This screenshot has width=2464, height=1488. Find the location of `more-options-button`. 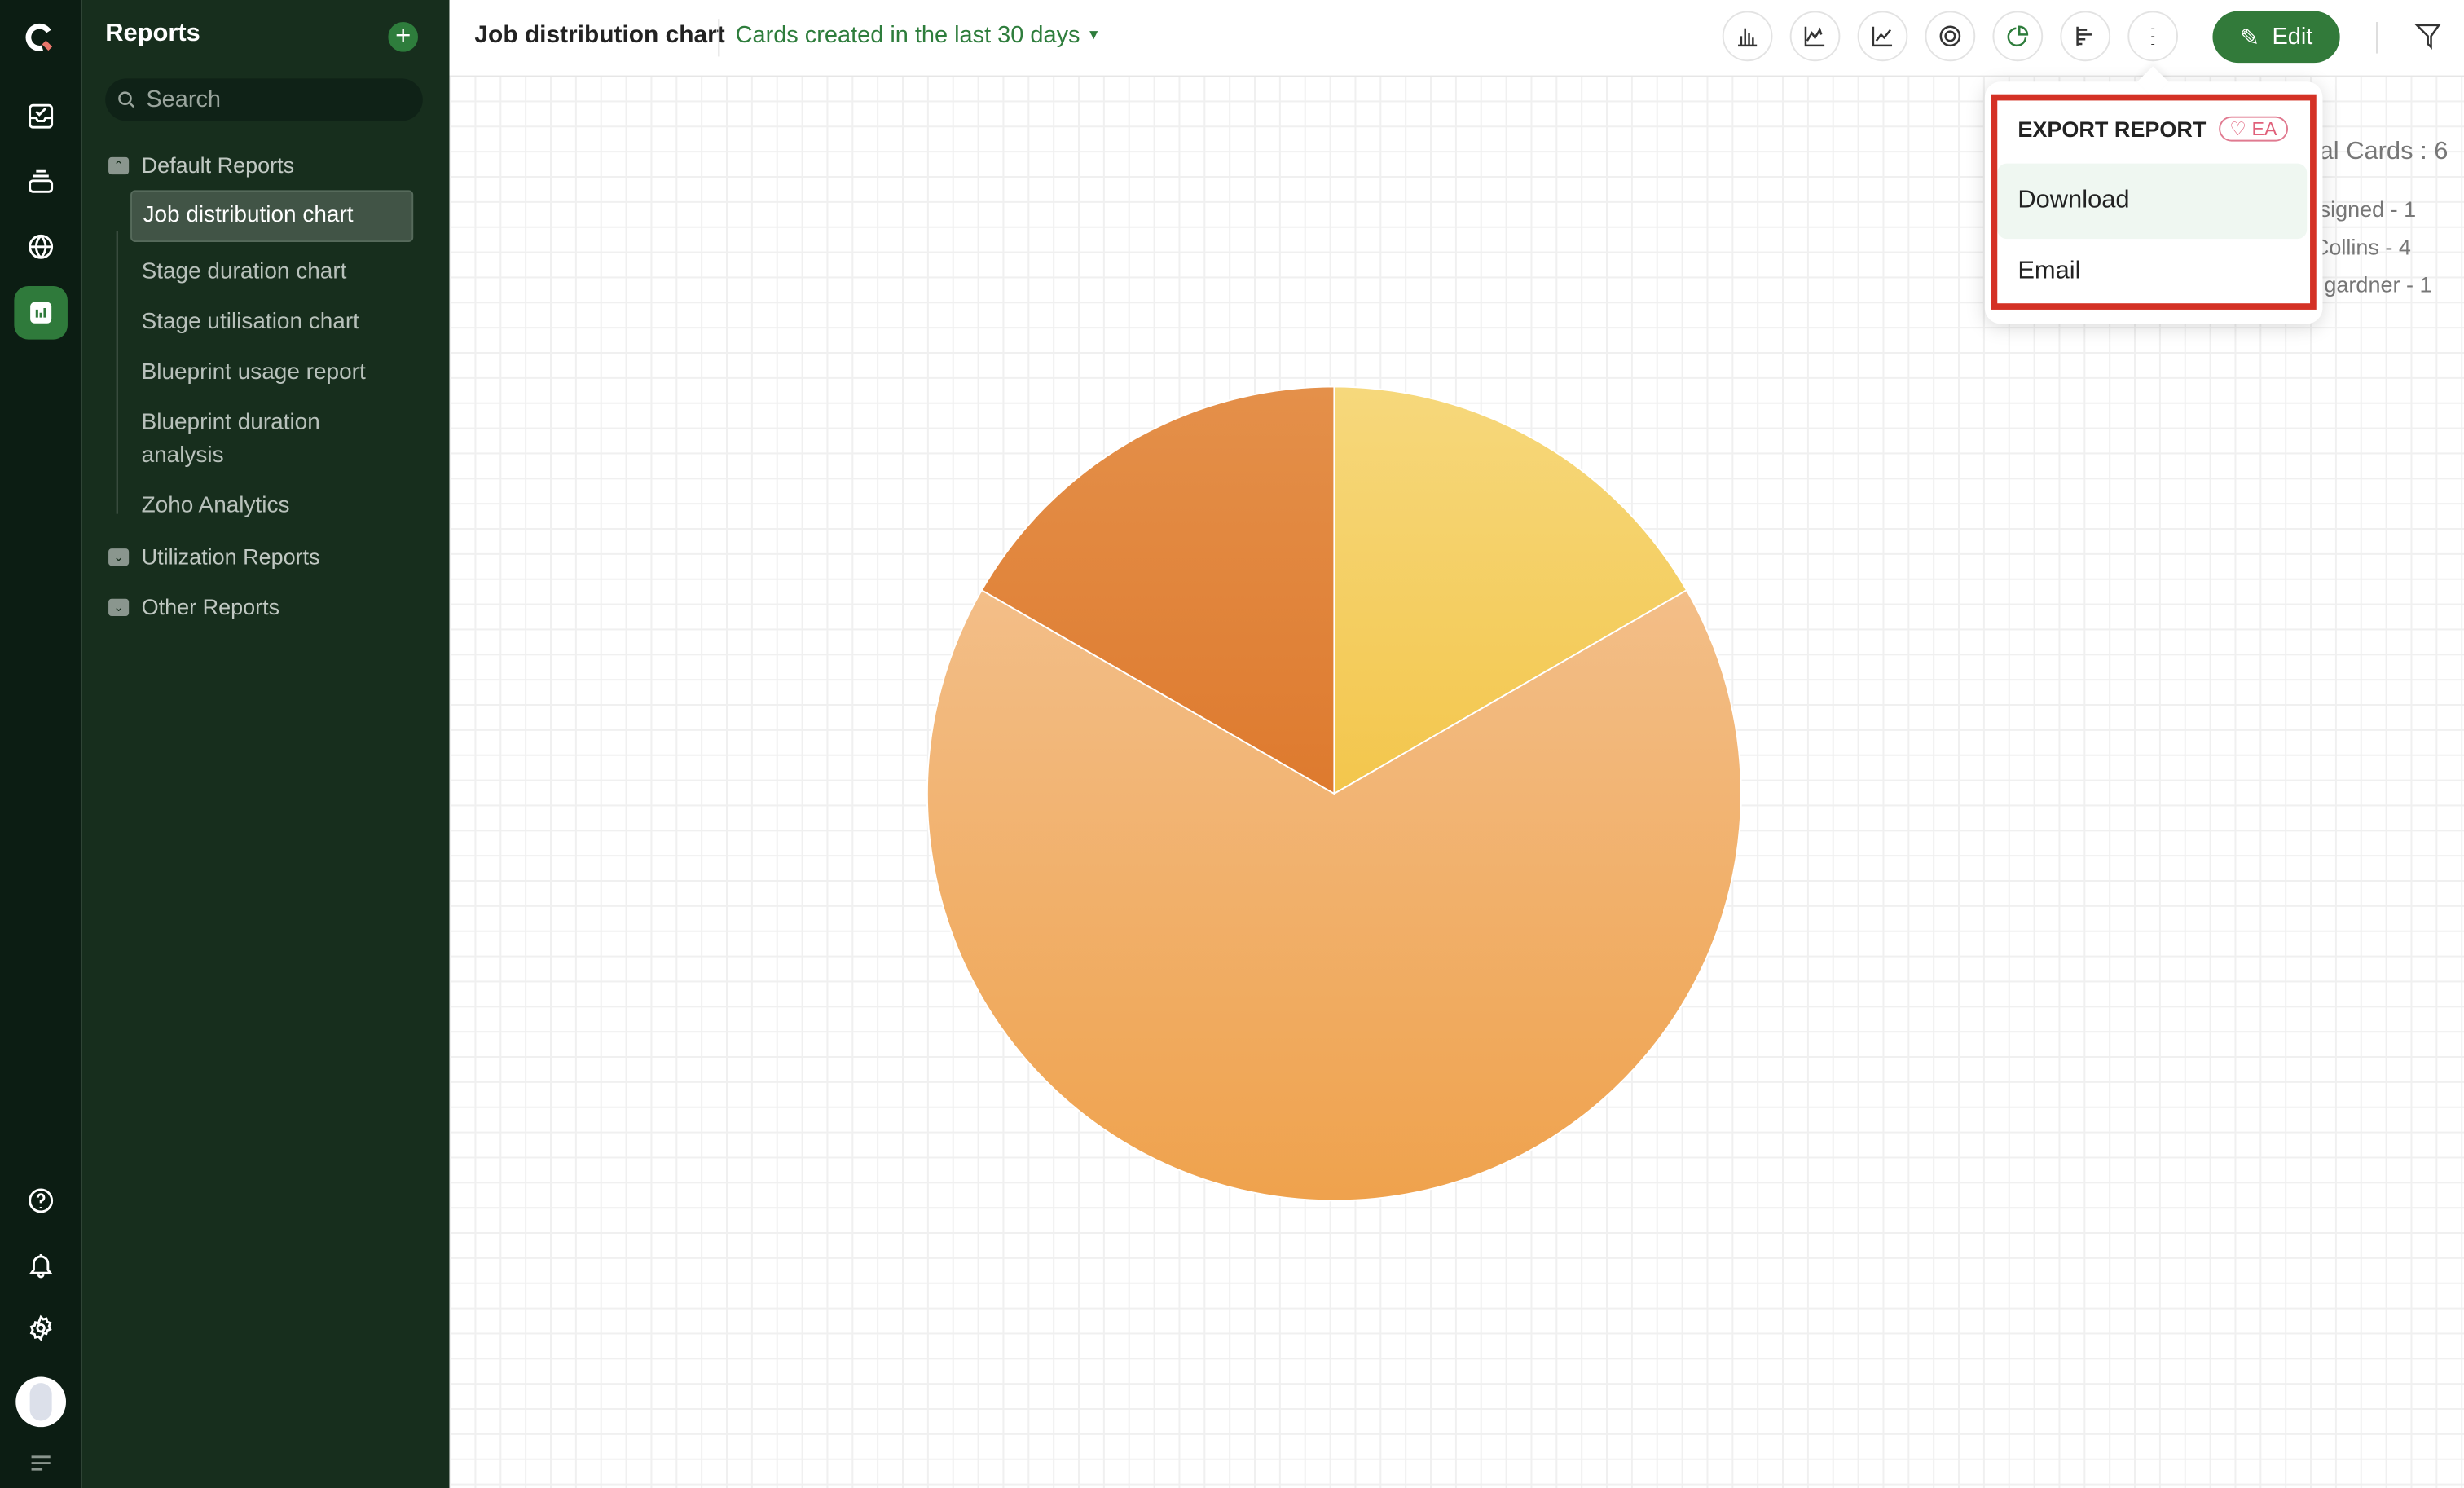

more-options-button is located at coordinates (2153, 36).